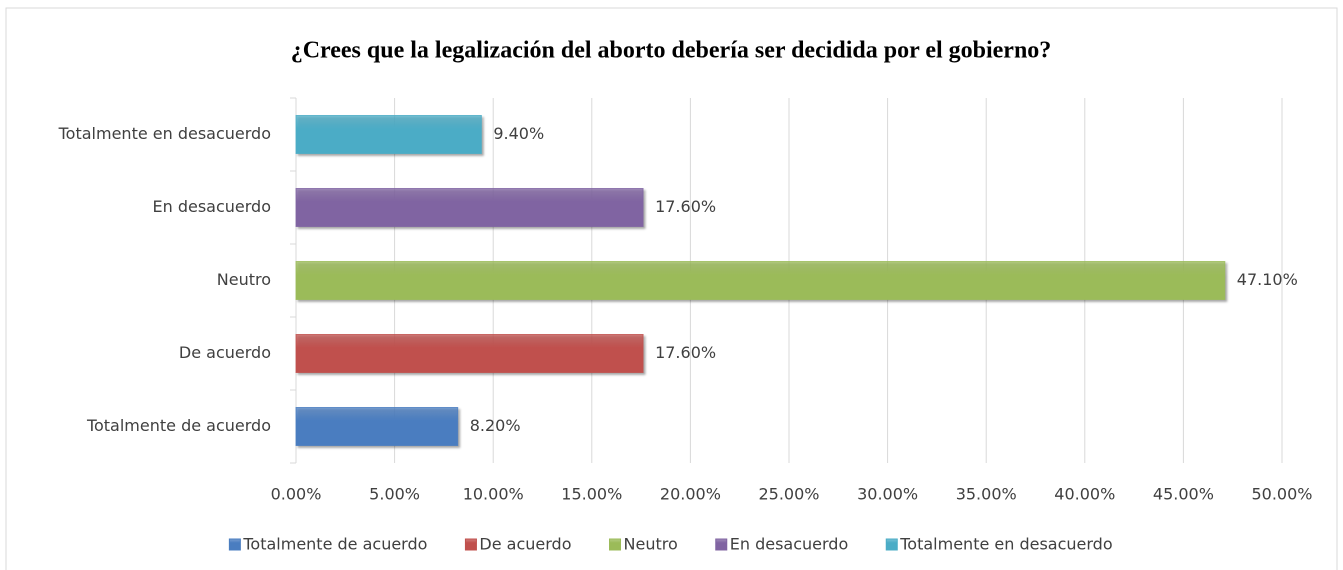 This screenshot has height=570, width=1343. Describe the element at coordinates (394, 494) in the screenshot. I see `x-tick-label: 5.00%` at that location.